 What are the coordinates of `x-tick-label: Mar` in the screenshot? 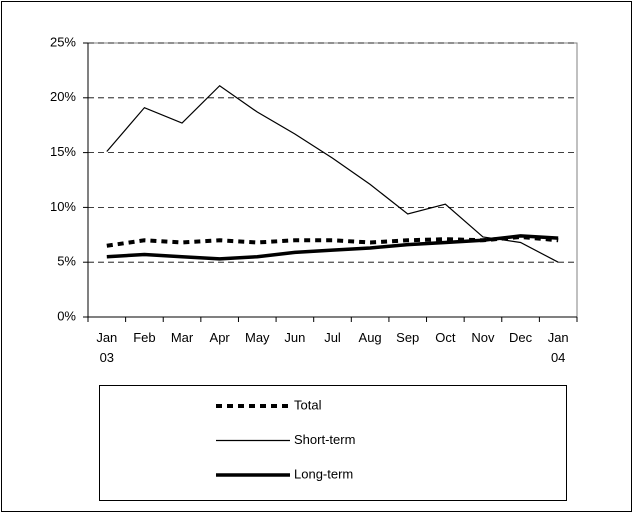 It's located at (182, 337).